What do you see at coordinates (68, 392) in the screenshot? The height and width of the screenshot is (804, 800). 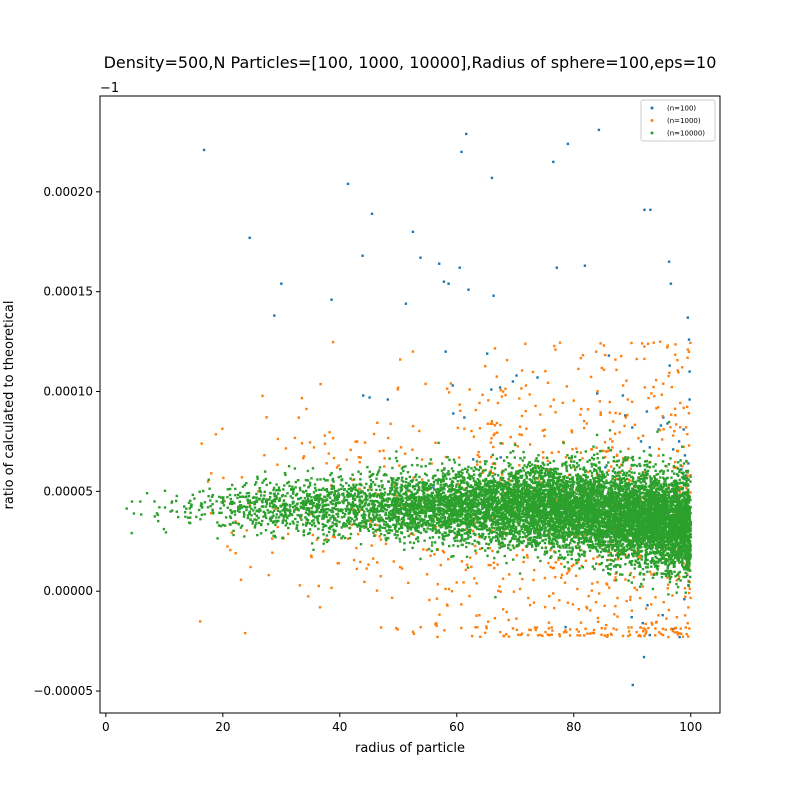 I see `y-tick-label: 0.00010` at bounding box center [68, 392].